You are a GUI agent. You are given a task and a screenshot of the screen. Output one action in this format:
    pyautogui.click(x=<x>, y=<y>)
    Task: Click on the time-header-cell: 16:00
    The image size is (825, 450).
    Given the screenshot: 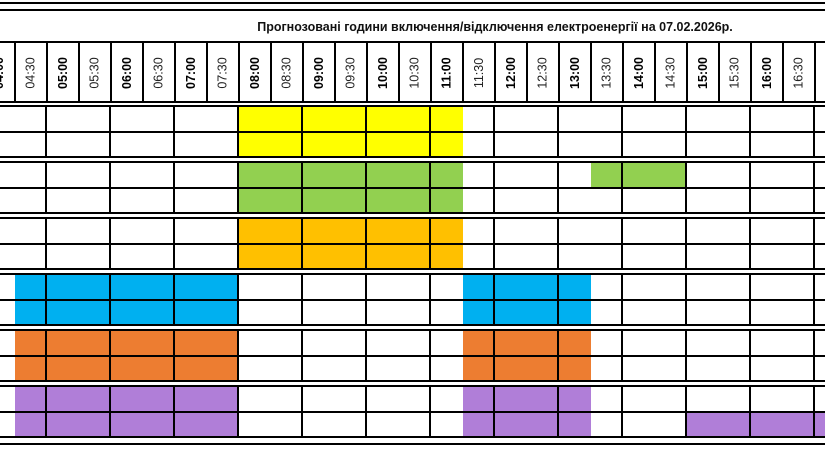 What is the action you would take?
    pyautogui.click(x=767, y=73)
    